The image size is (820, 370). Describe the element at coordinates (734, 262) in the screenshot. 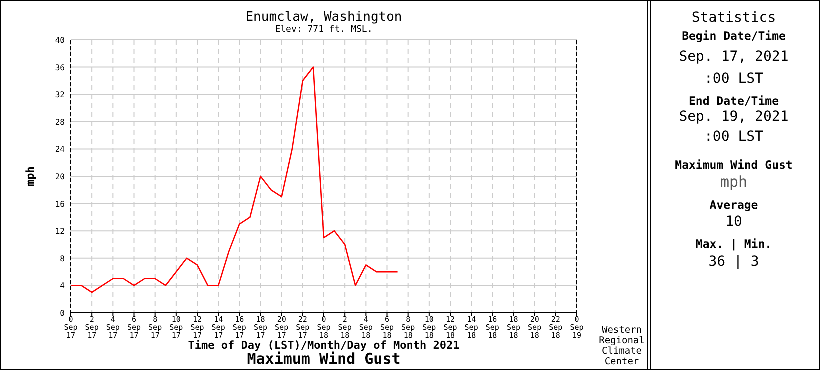

I see `text: 36 | 3` at that location.